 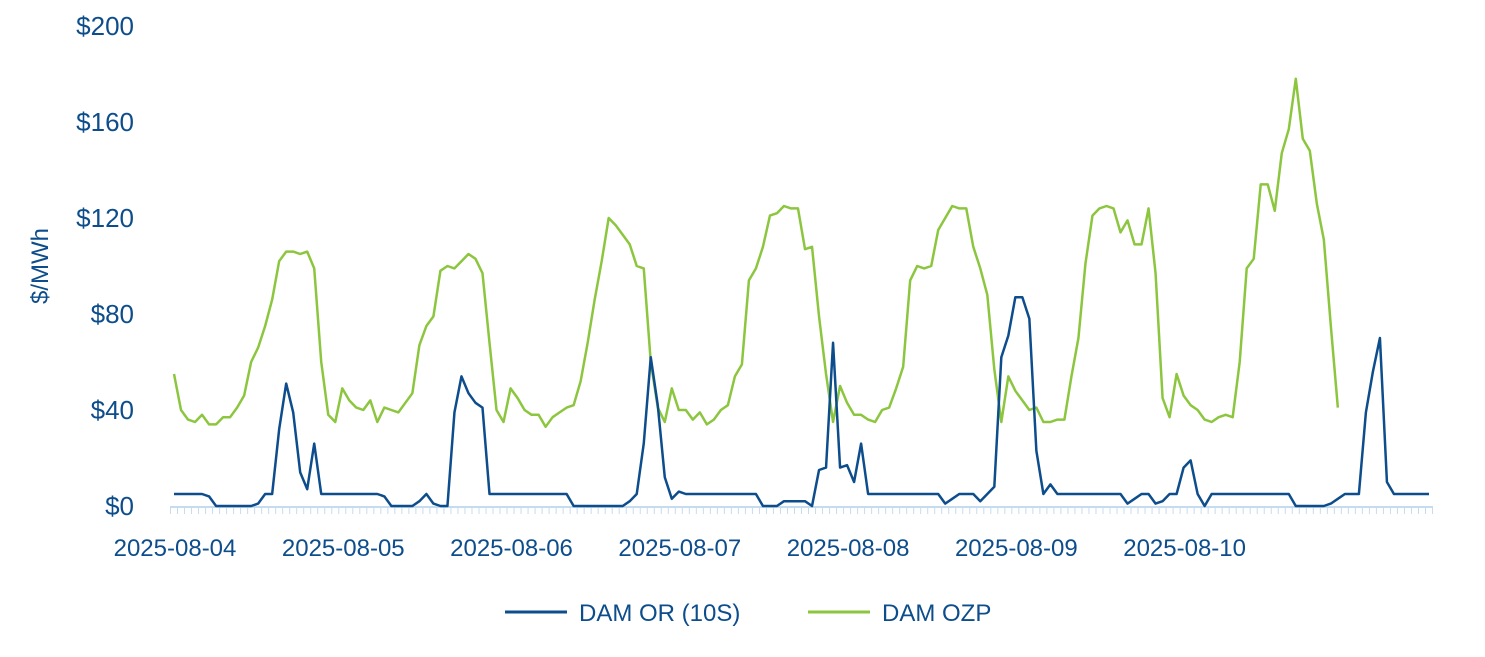 I want to click on x-tick-label: 2025-08-10, so click(x=1184, y=548).